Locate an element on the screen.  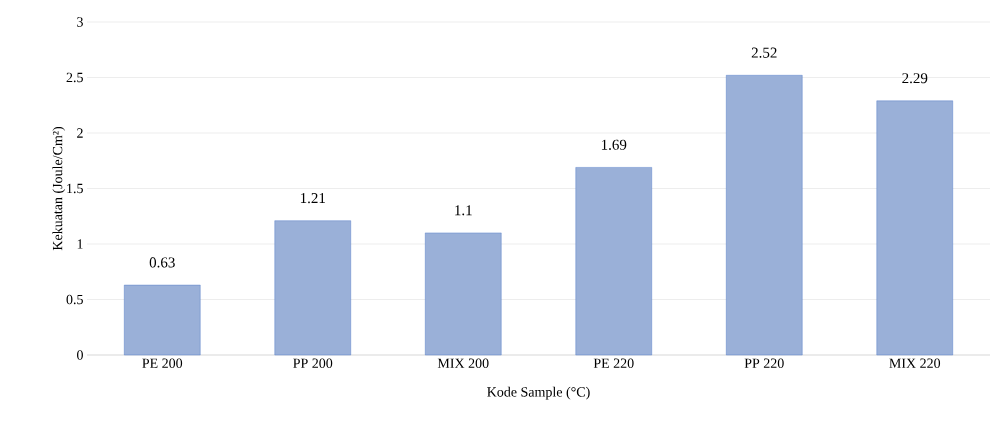
x-tick-label: PP 220 is located at coordinates (764, 363).